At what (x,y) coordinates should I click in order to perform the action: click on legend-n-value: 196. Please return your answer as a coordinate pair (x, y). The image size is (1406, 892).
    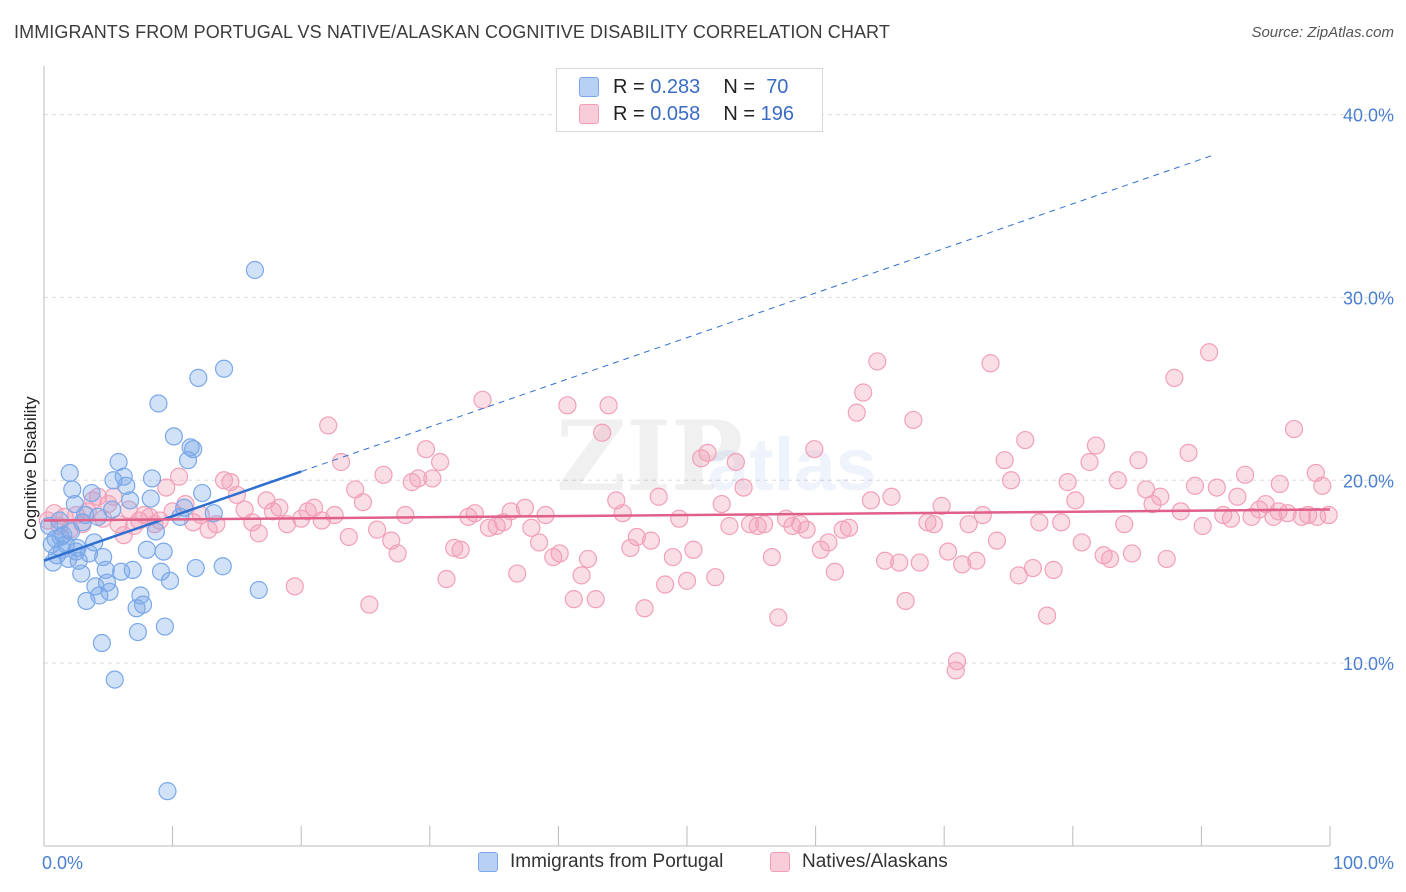
    Looking at the image, I should click on (777, 113).